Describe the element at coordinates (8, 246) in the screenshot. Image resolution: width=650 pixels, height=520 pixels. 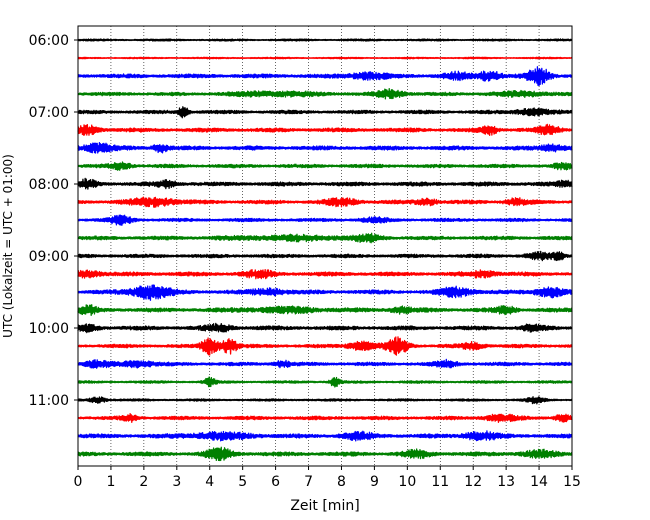
I see `y-axis-label: UTC (Lokalzeit = UTC + 01:00)` at that location.